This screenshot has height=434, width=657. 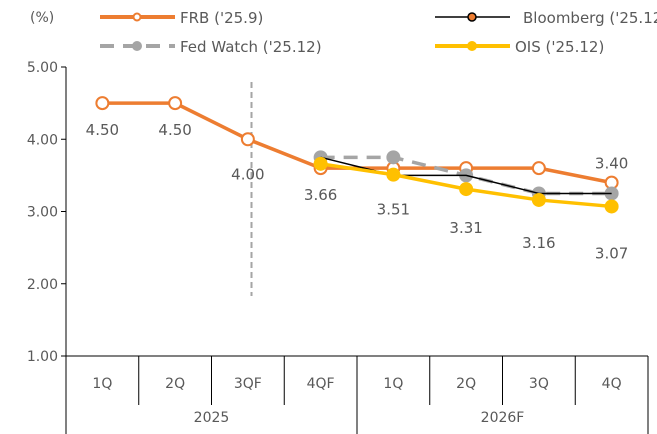 What do you see at coordinates (503, 418) in the screenshot?
I see `group-label: 2026F` at bounding box center [503, 418].